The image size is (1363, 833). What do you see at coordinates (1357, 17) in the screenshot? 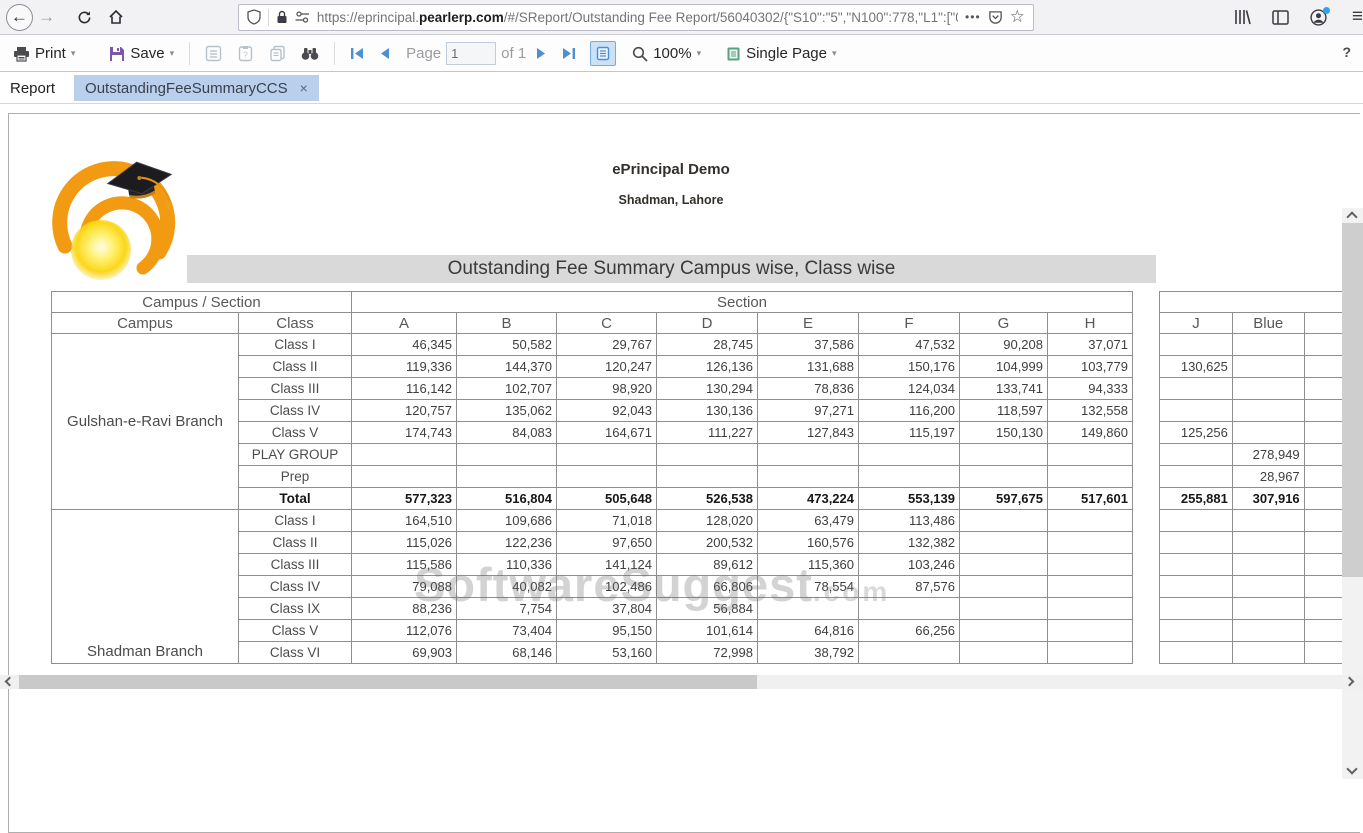
I see `menu-button: ≡` at bounding box center [1357, 17].